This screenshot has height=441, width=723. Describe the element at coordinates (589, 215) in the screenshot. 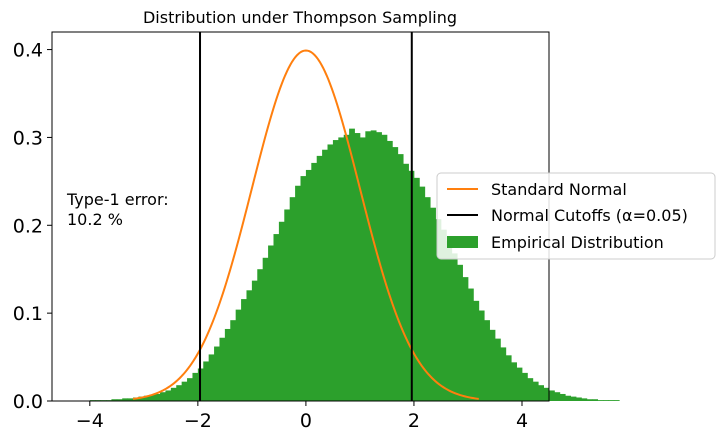

I see `legend-label-normal-cutoffs: Normal Cutoffs (α=0.05)` at that location.